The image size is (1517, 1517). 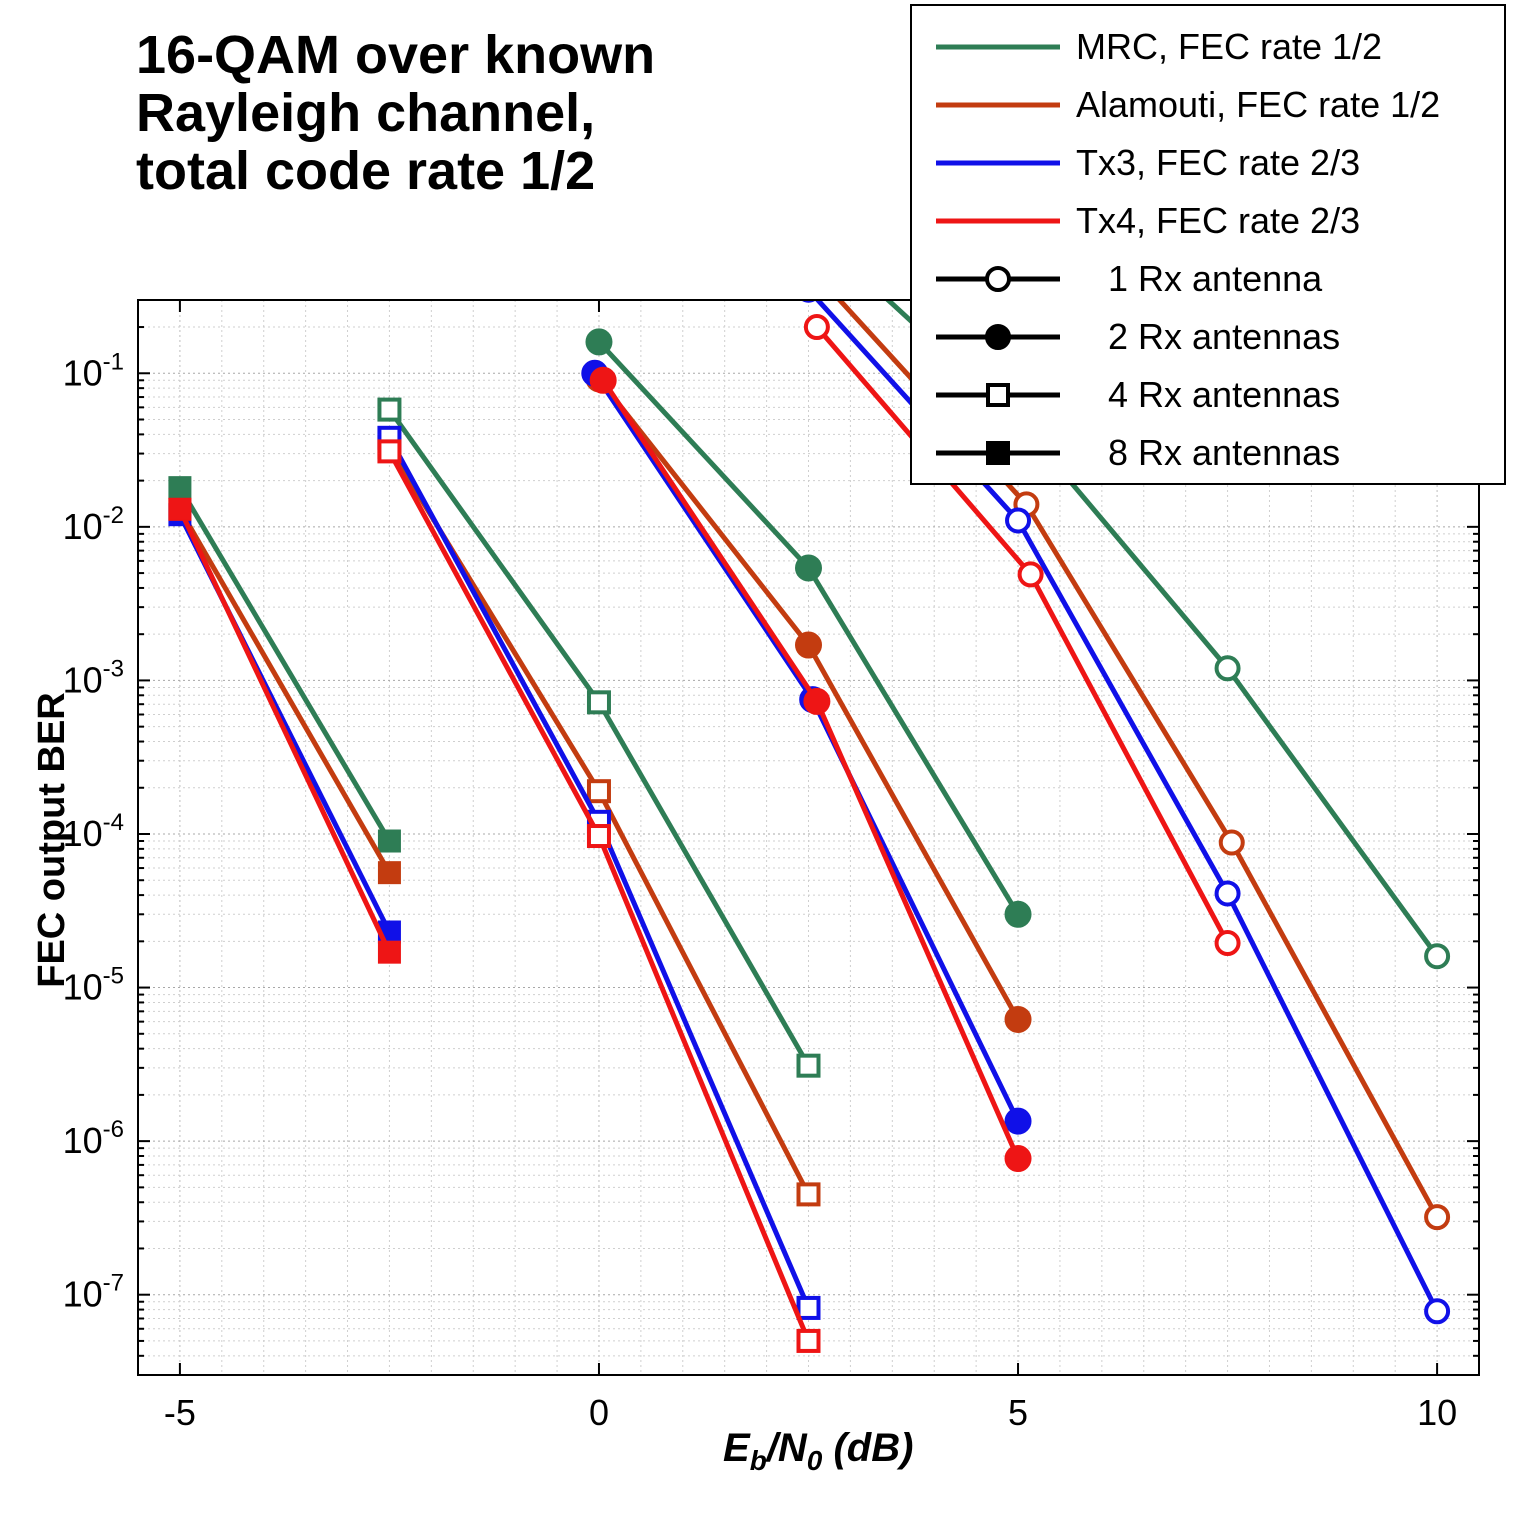 I want to click on legend-label-alamouti: Alamouti, FEC rate 1/2, so click(x=1258, y=104).